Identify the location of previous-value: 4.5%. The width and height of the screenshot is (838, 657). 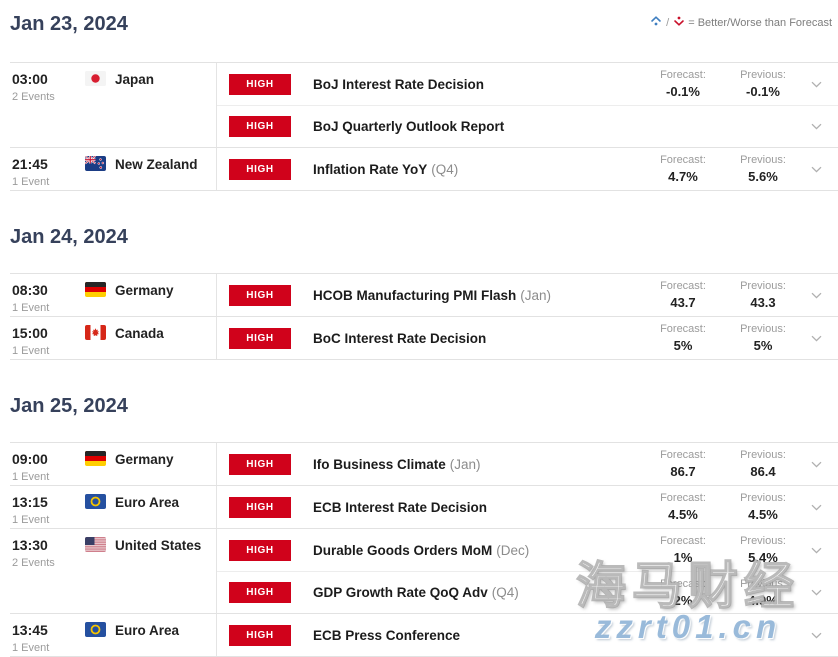
(763, 514).